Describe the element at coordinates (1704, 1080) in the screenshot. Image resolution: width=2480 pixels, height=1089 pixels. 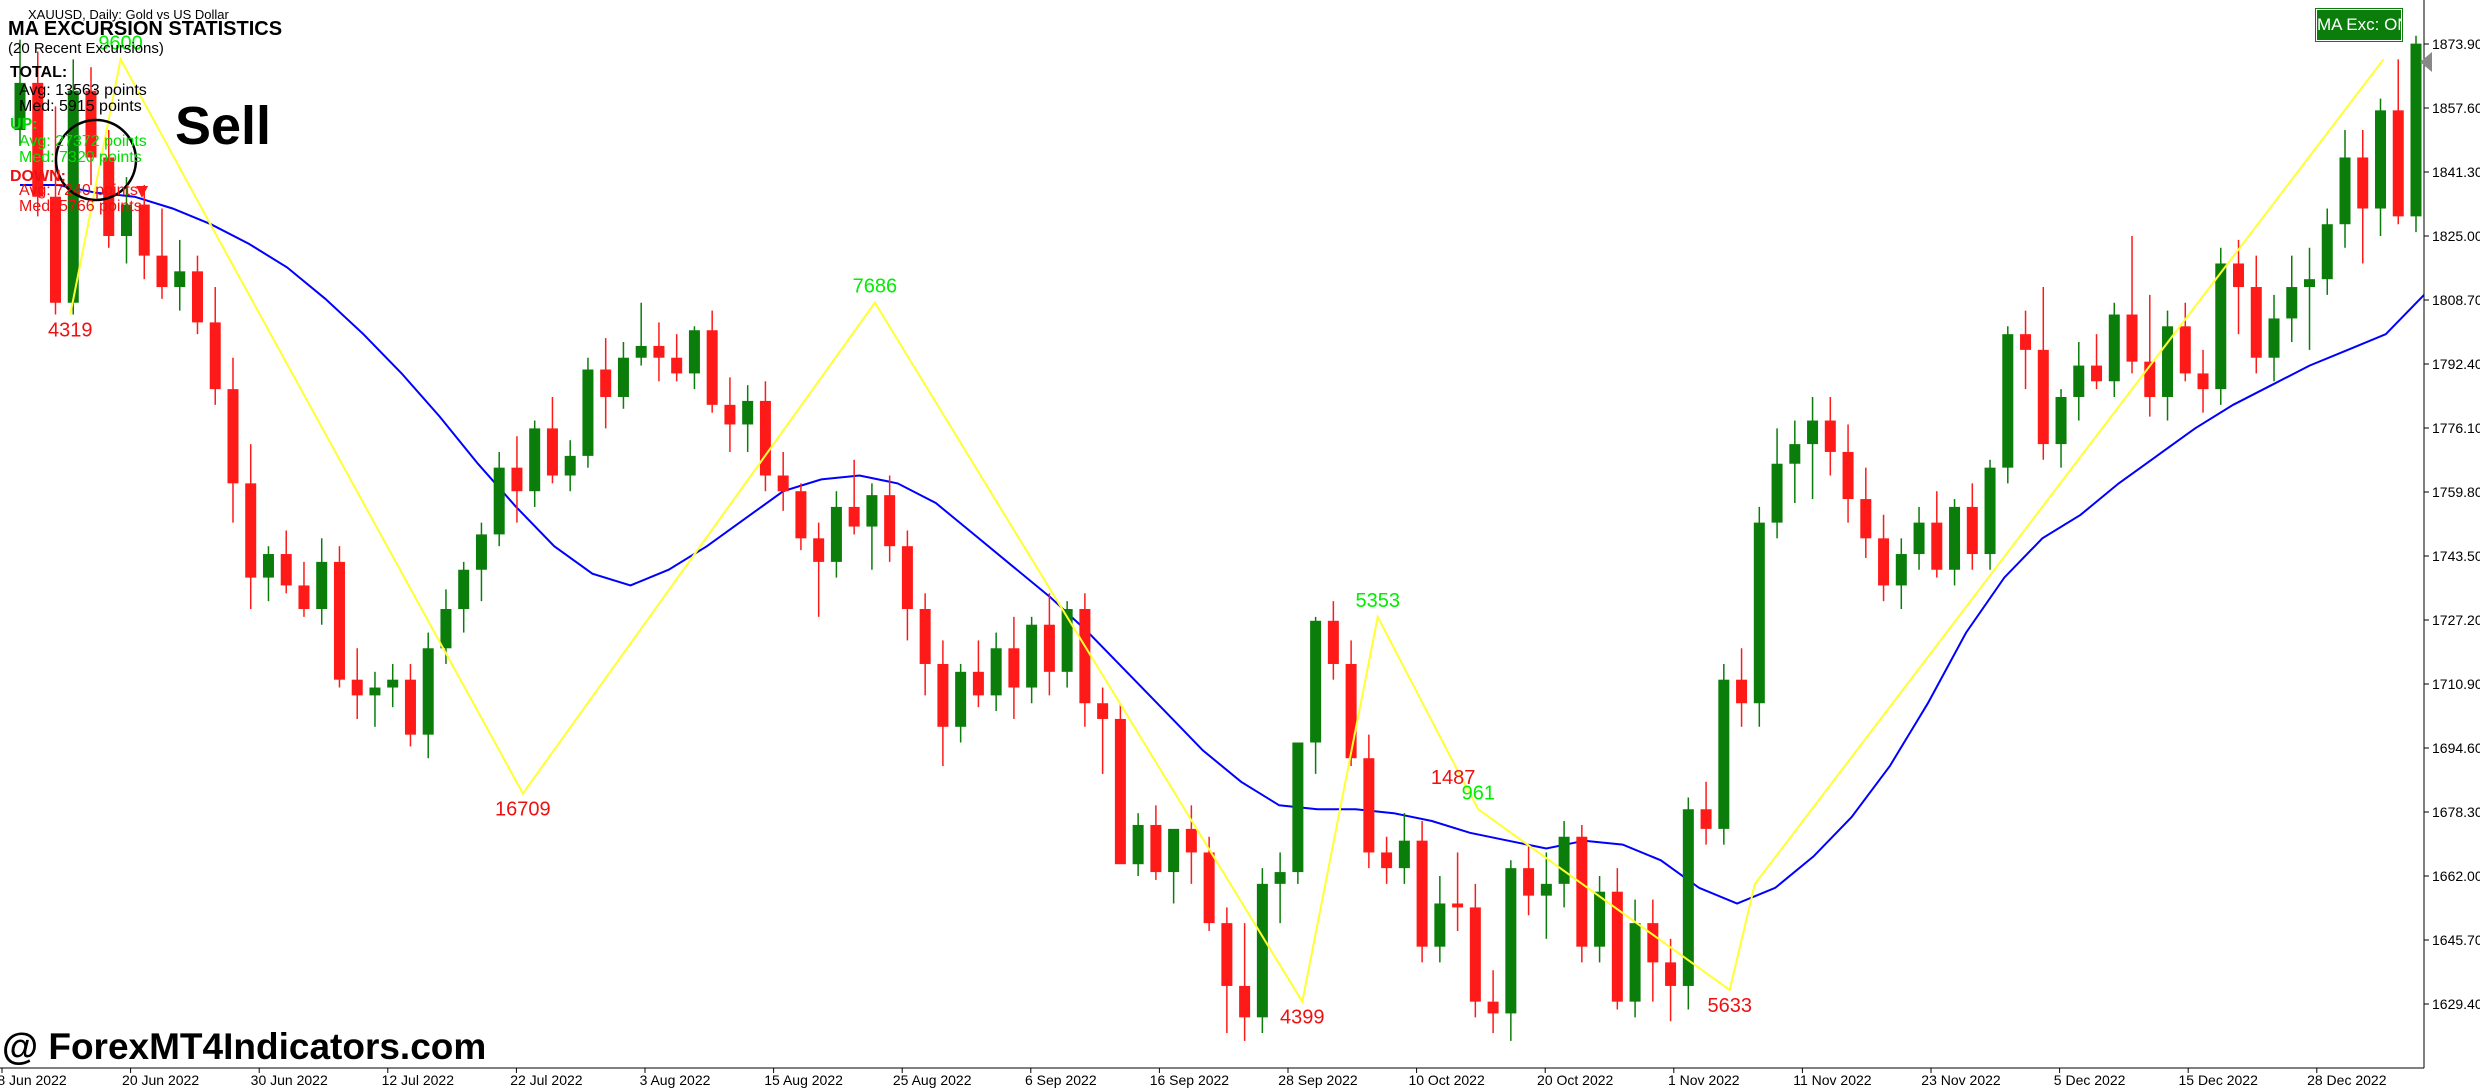
I see `date-tick-label: 1 Nov 2022` at that location.